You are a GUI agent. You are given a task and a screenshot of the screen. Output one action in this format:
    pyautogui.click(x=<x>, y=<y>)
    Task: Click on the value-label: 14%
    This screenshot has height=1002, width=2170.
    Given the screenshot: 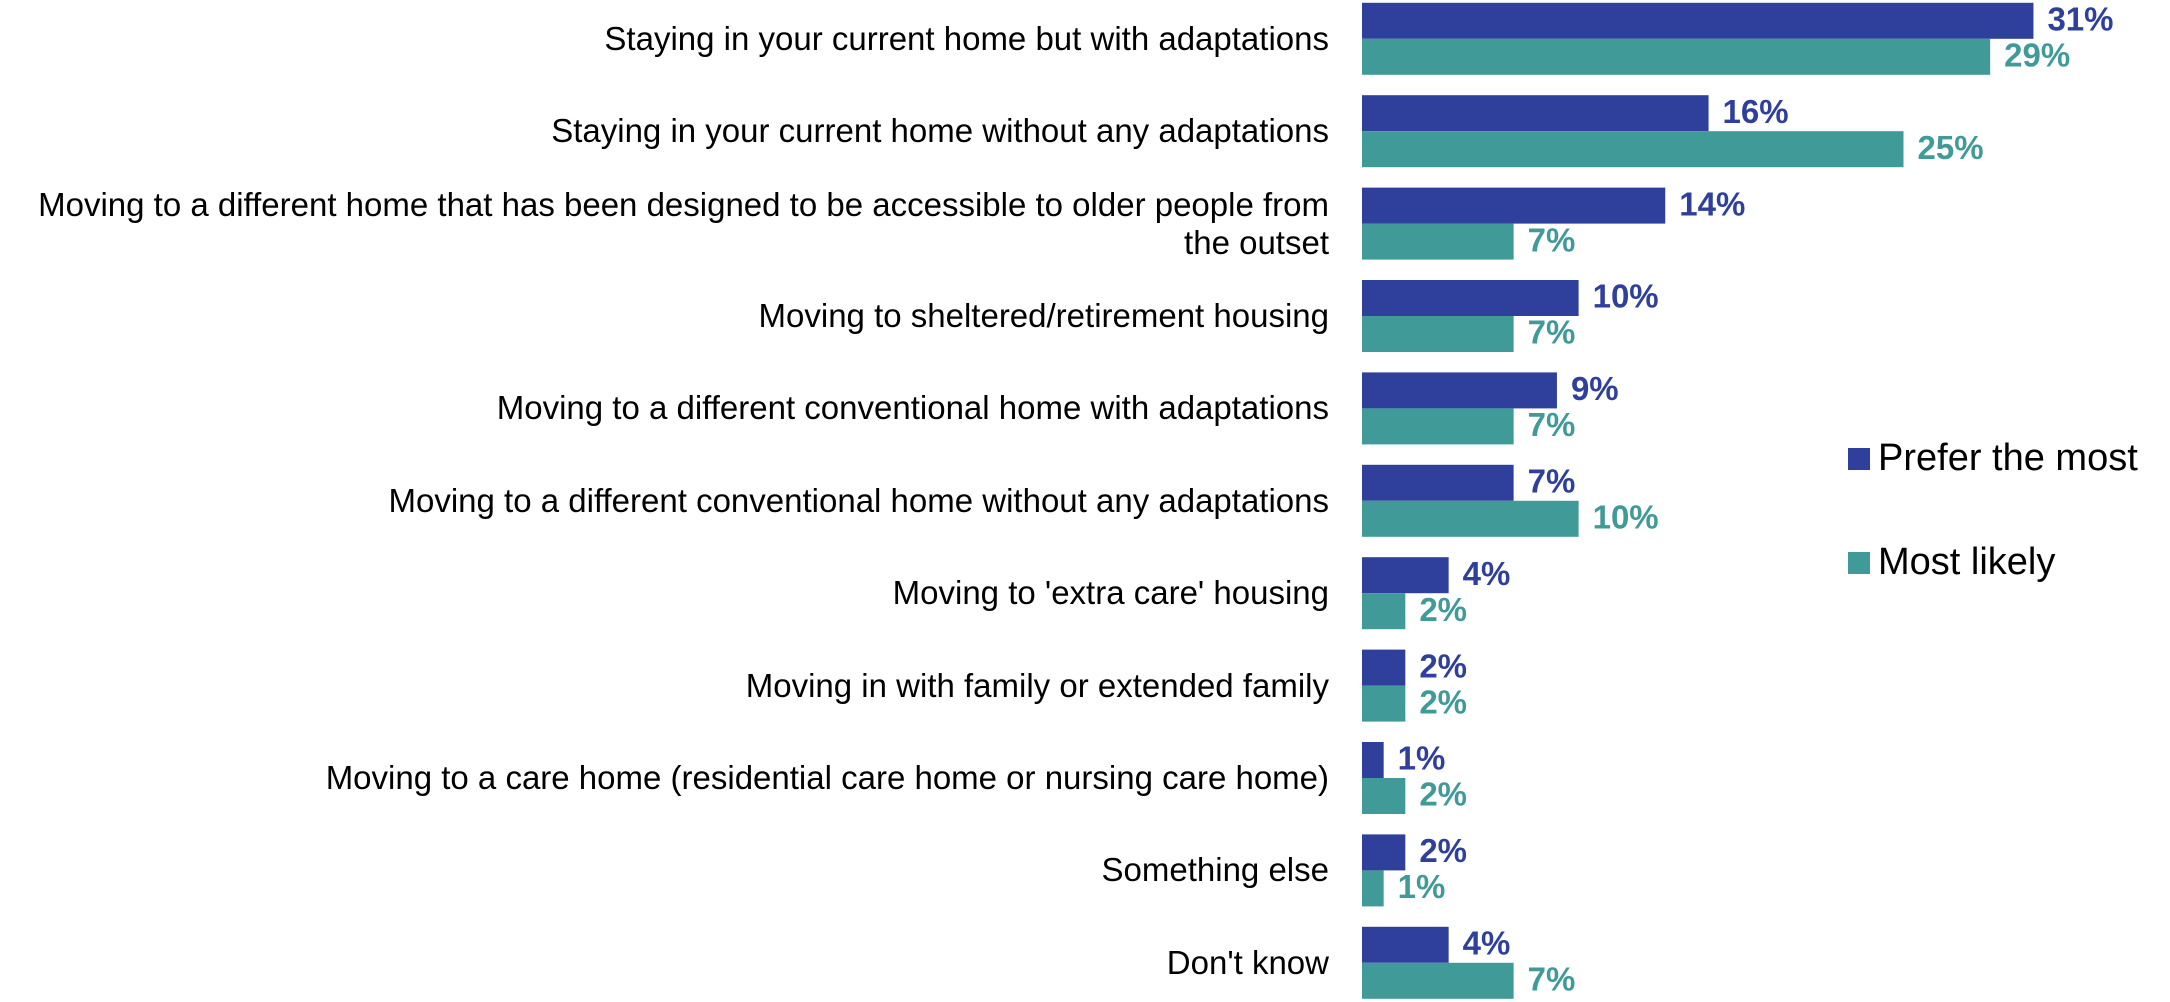 What is the action you would take?
    pyautogui.click(x=1712, y=203)
    